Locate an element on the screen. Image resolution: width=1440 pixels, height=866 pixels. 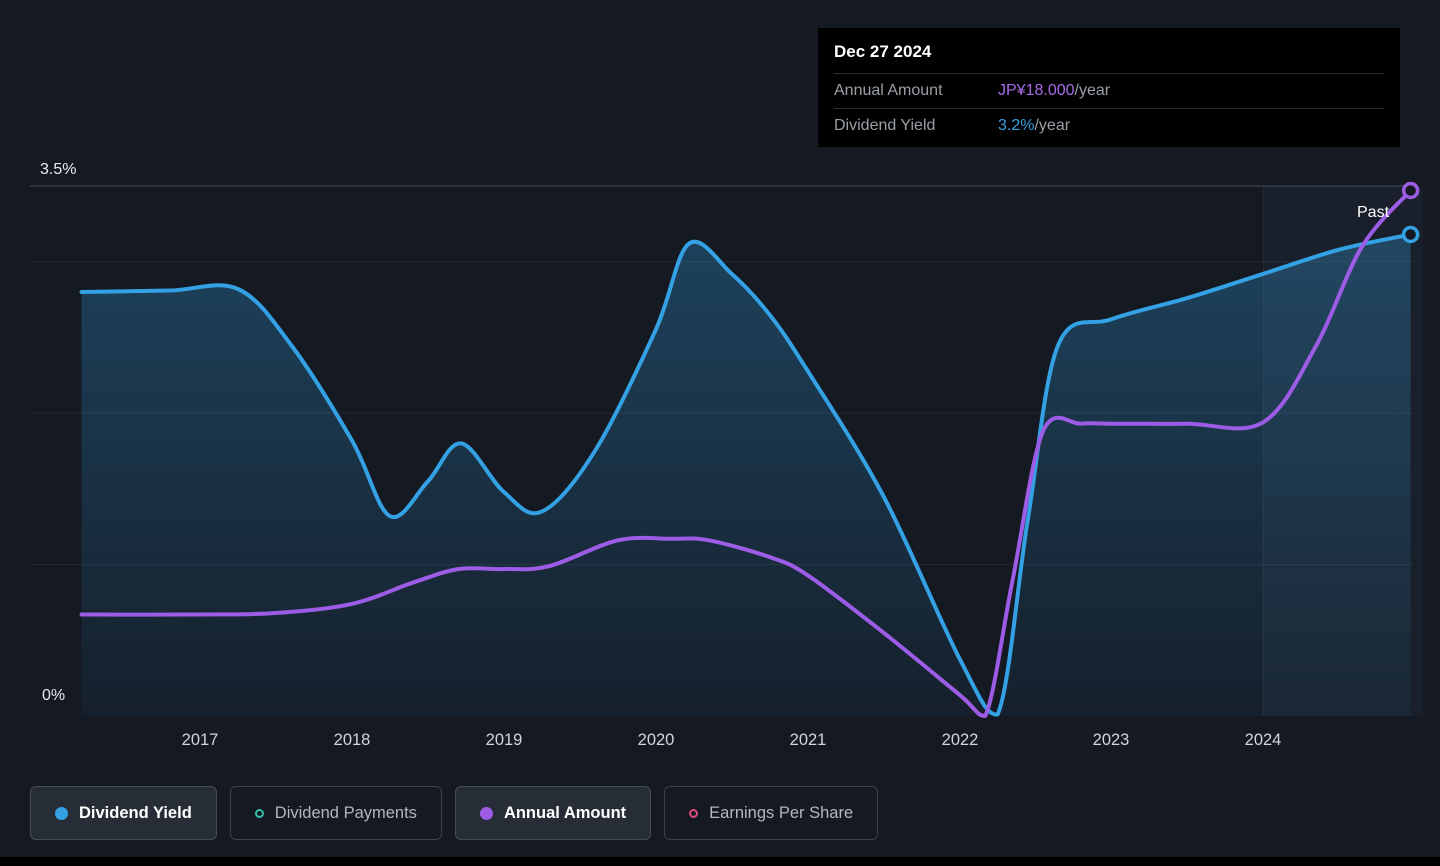
legend-label: Annual Amount is located at coordinates (565, 812).